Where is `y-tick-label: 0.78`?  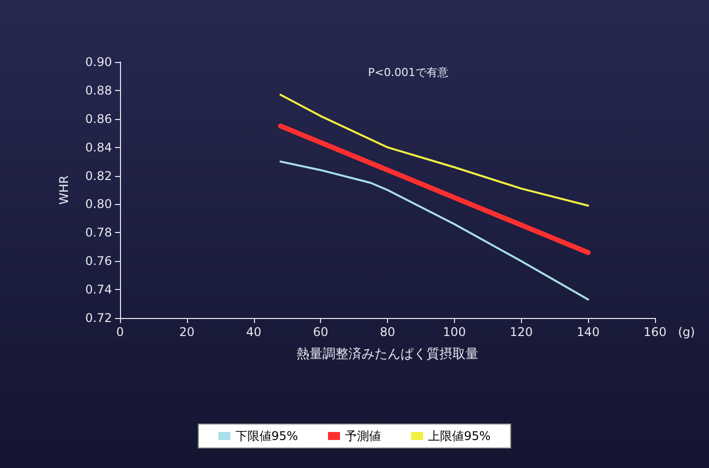
y-tick-label: 0.78 is located at coordinates (98, 233).